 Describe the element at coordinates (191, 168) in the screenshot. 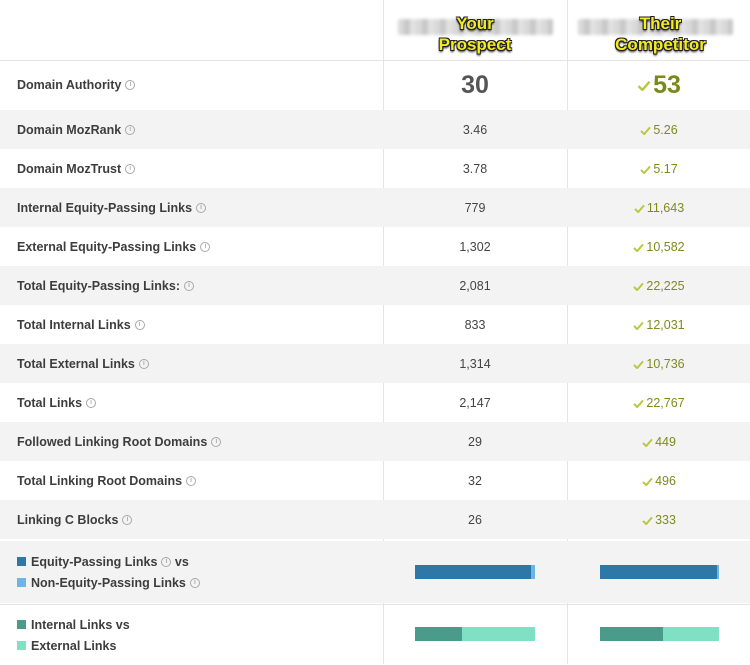

I see `metric-label: Domain MozTrust i` at that location.